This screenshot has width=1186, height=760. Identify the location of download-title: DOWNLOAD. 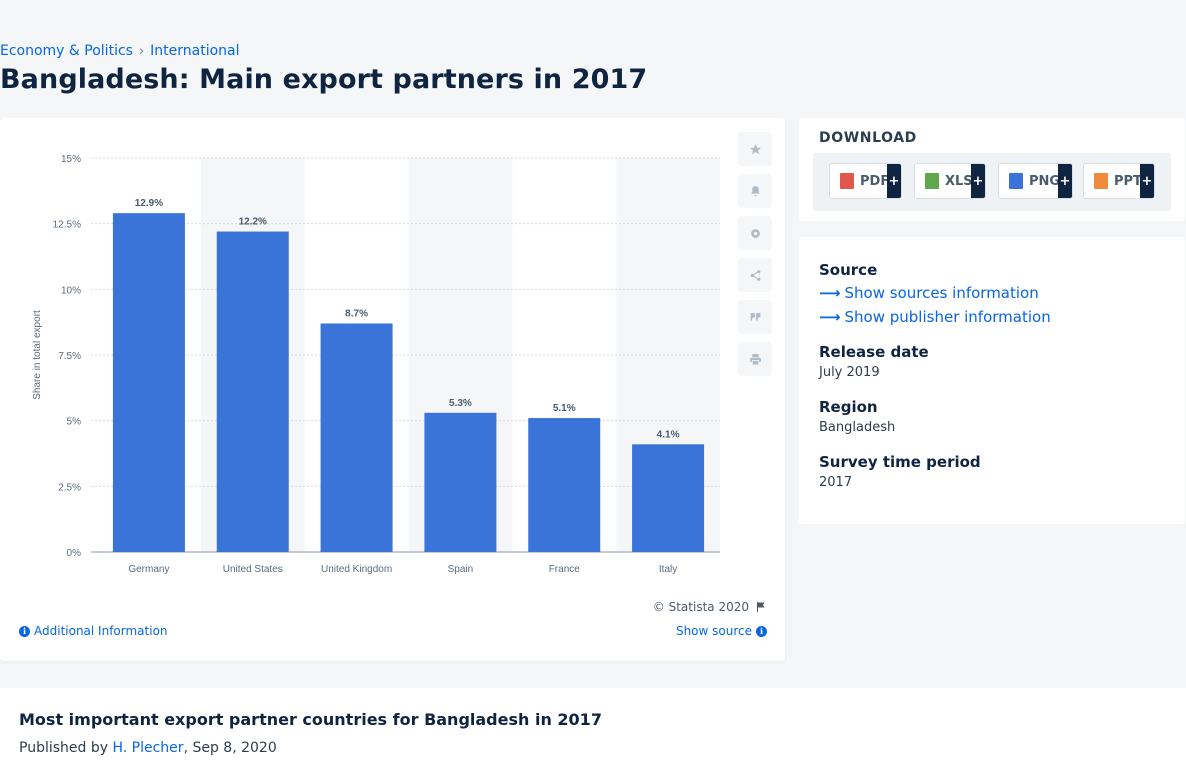
(868, 138).